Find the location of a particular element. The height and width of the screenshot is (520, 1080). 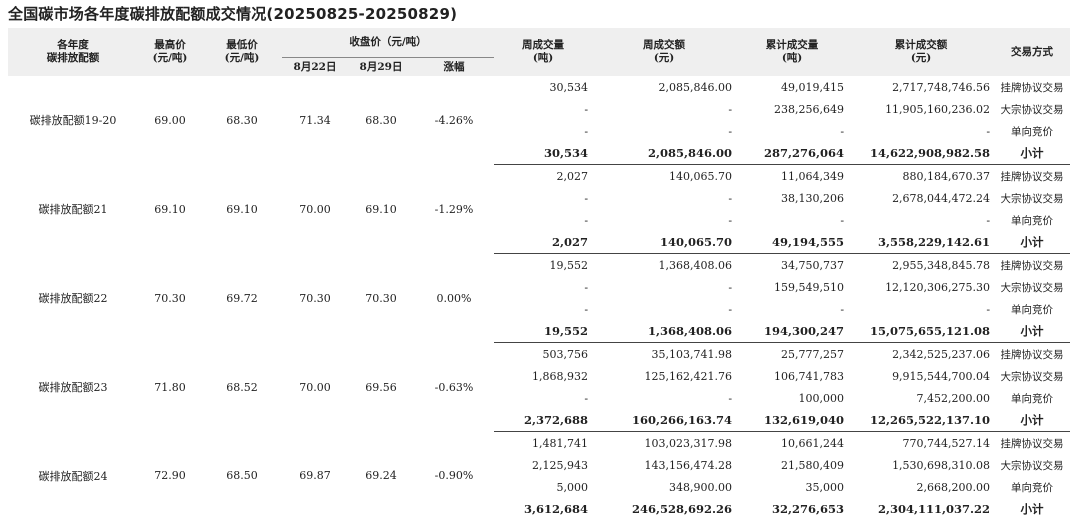

col-low: 最低价 (元/吨) is located at coordinates (242, 52).